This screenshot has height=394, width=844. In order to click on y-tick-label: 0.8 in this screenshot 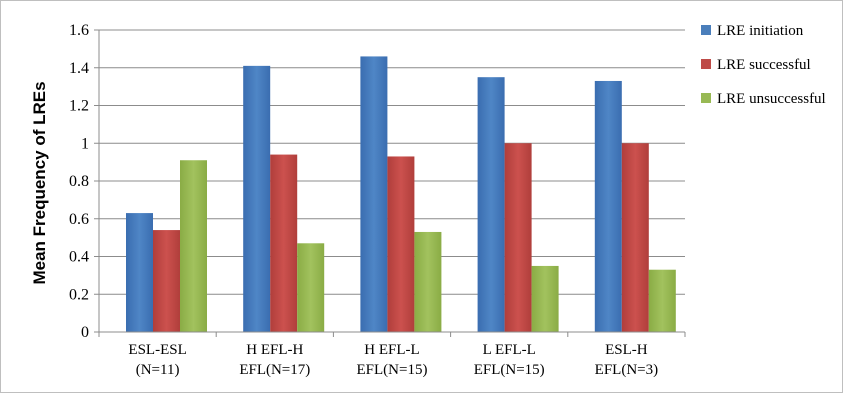, I will do `click(79, 181)`.